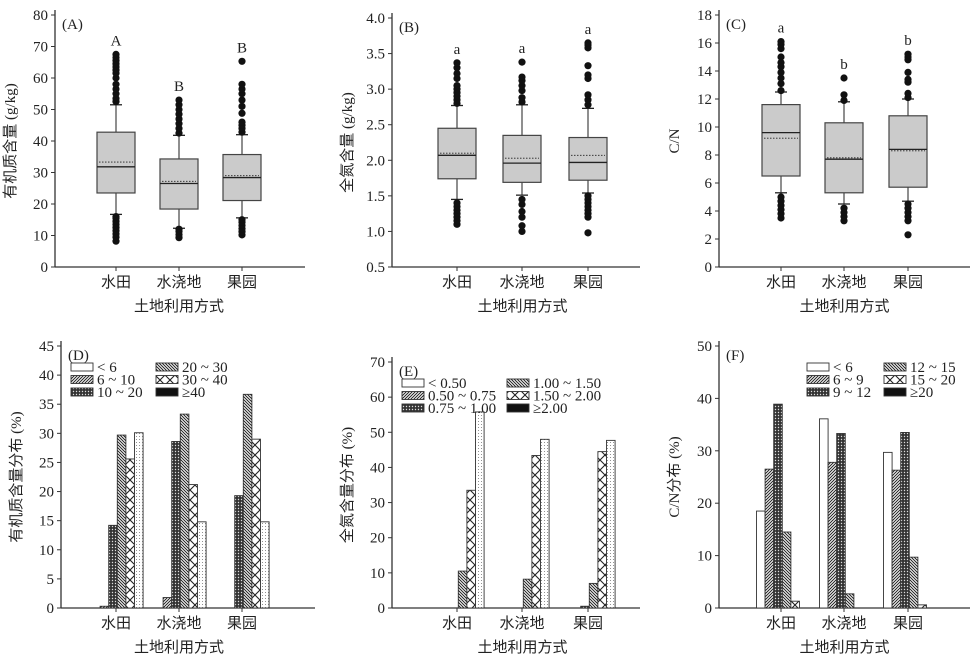  Describe the element at coordinates (375, 126) in the screenshot. I see `y-tick-label: 2.5` at that location.